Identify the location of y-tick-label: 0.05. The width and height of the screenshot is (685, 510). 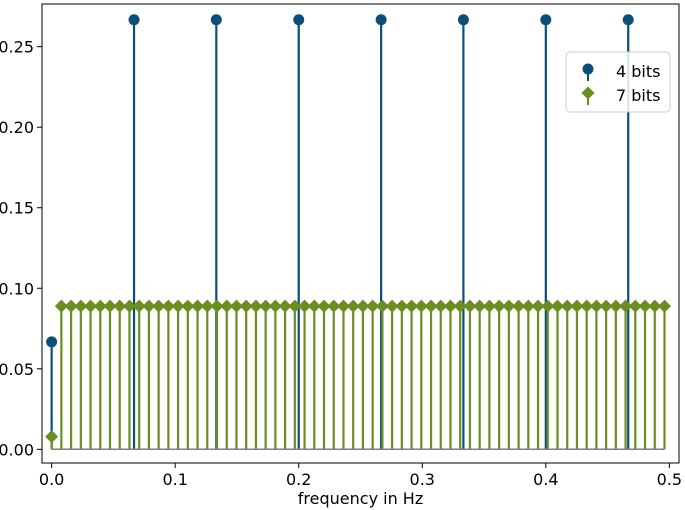
(17, 369).